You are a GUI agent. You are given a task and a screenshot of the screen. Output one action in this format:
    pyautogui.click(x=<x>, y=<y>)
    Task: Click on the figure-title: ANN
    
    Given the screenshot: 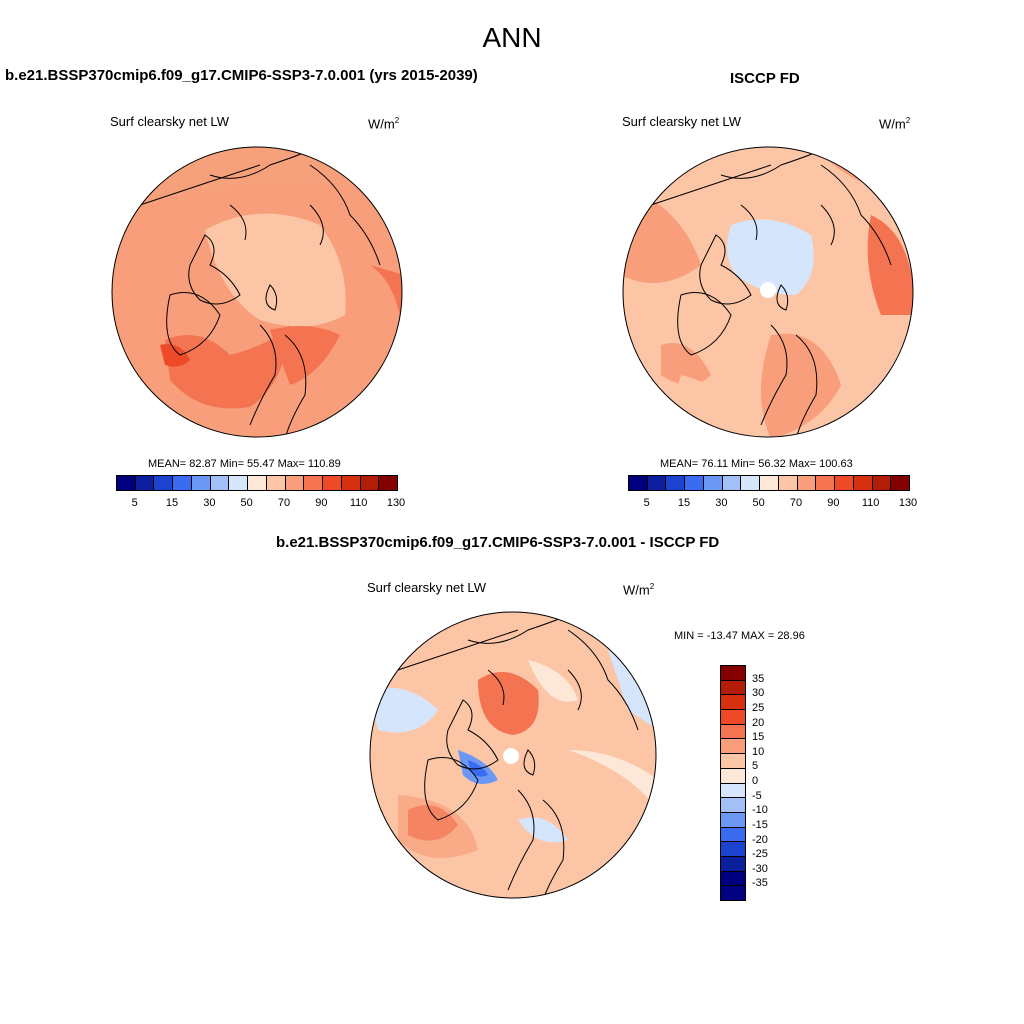 What is the action you would take?
    pyautogui.click(x=512, y=37)
    